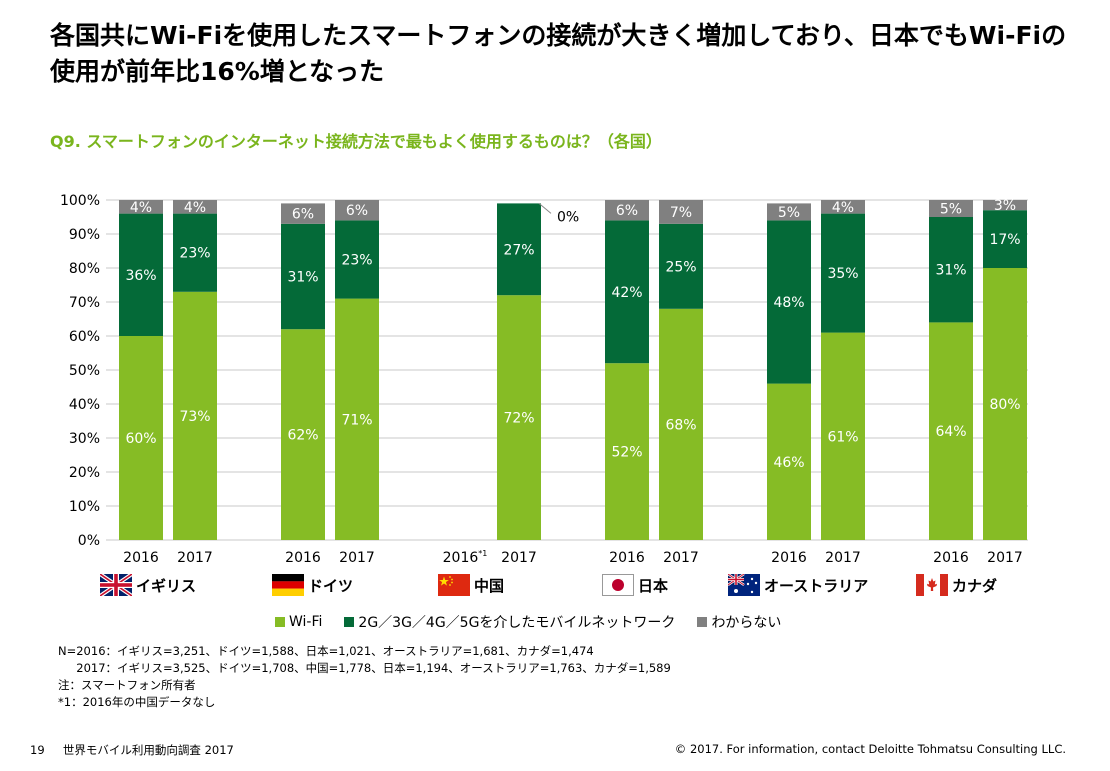  What do you see at coordinates (356, 141) in the screenshot?
I see `chart-subtitle: Q9. スマートフォンのインターネット接続方法で最もよく使用するものは？（各国）` at bounding box center [356, 141].